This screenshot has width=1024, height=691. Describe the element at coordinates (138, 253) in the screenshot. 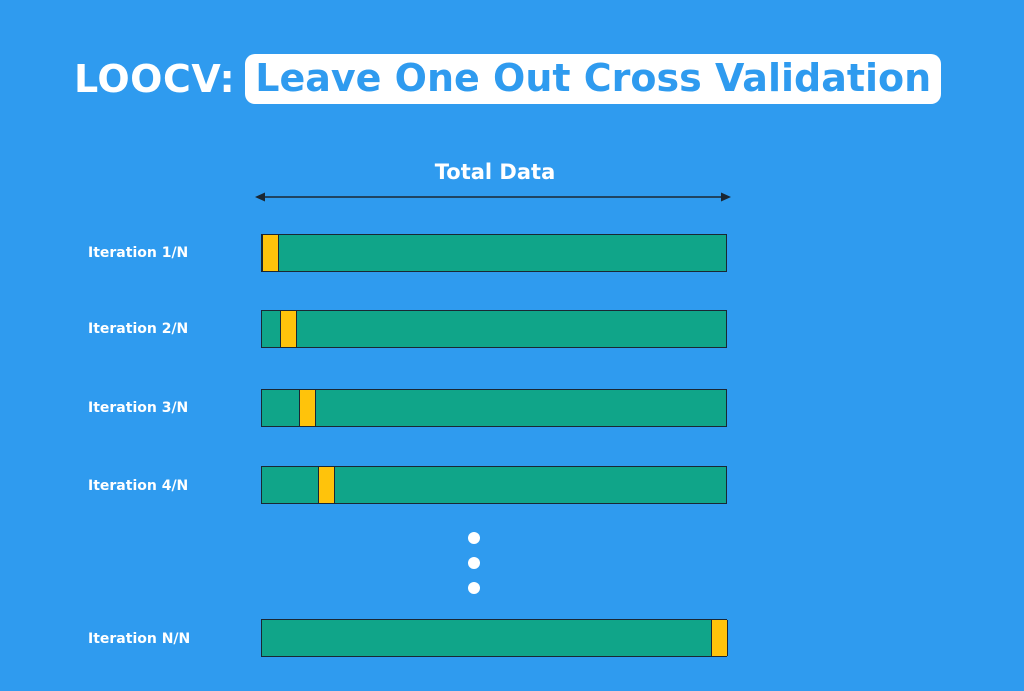

I see `iteration-label-1: Iteration 1/N` at that location.